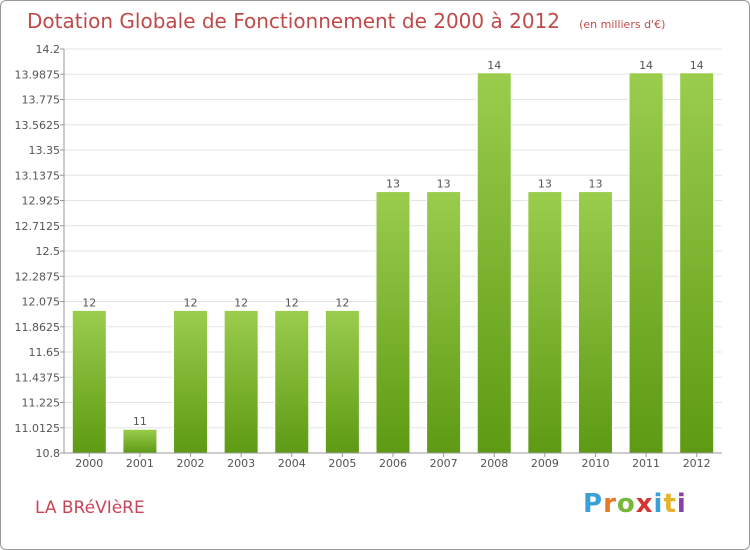 This screenshot has width=750, height=550. I want to click on y-tick-label: 12.7125, so click(38, 226).